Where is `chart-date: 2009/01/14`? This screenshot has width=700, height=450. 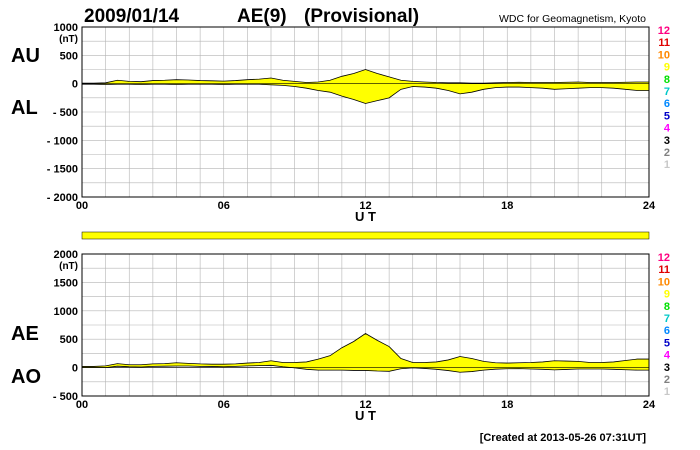 chart-date: 2009/01/14 is located at coordinates (132, 16).